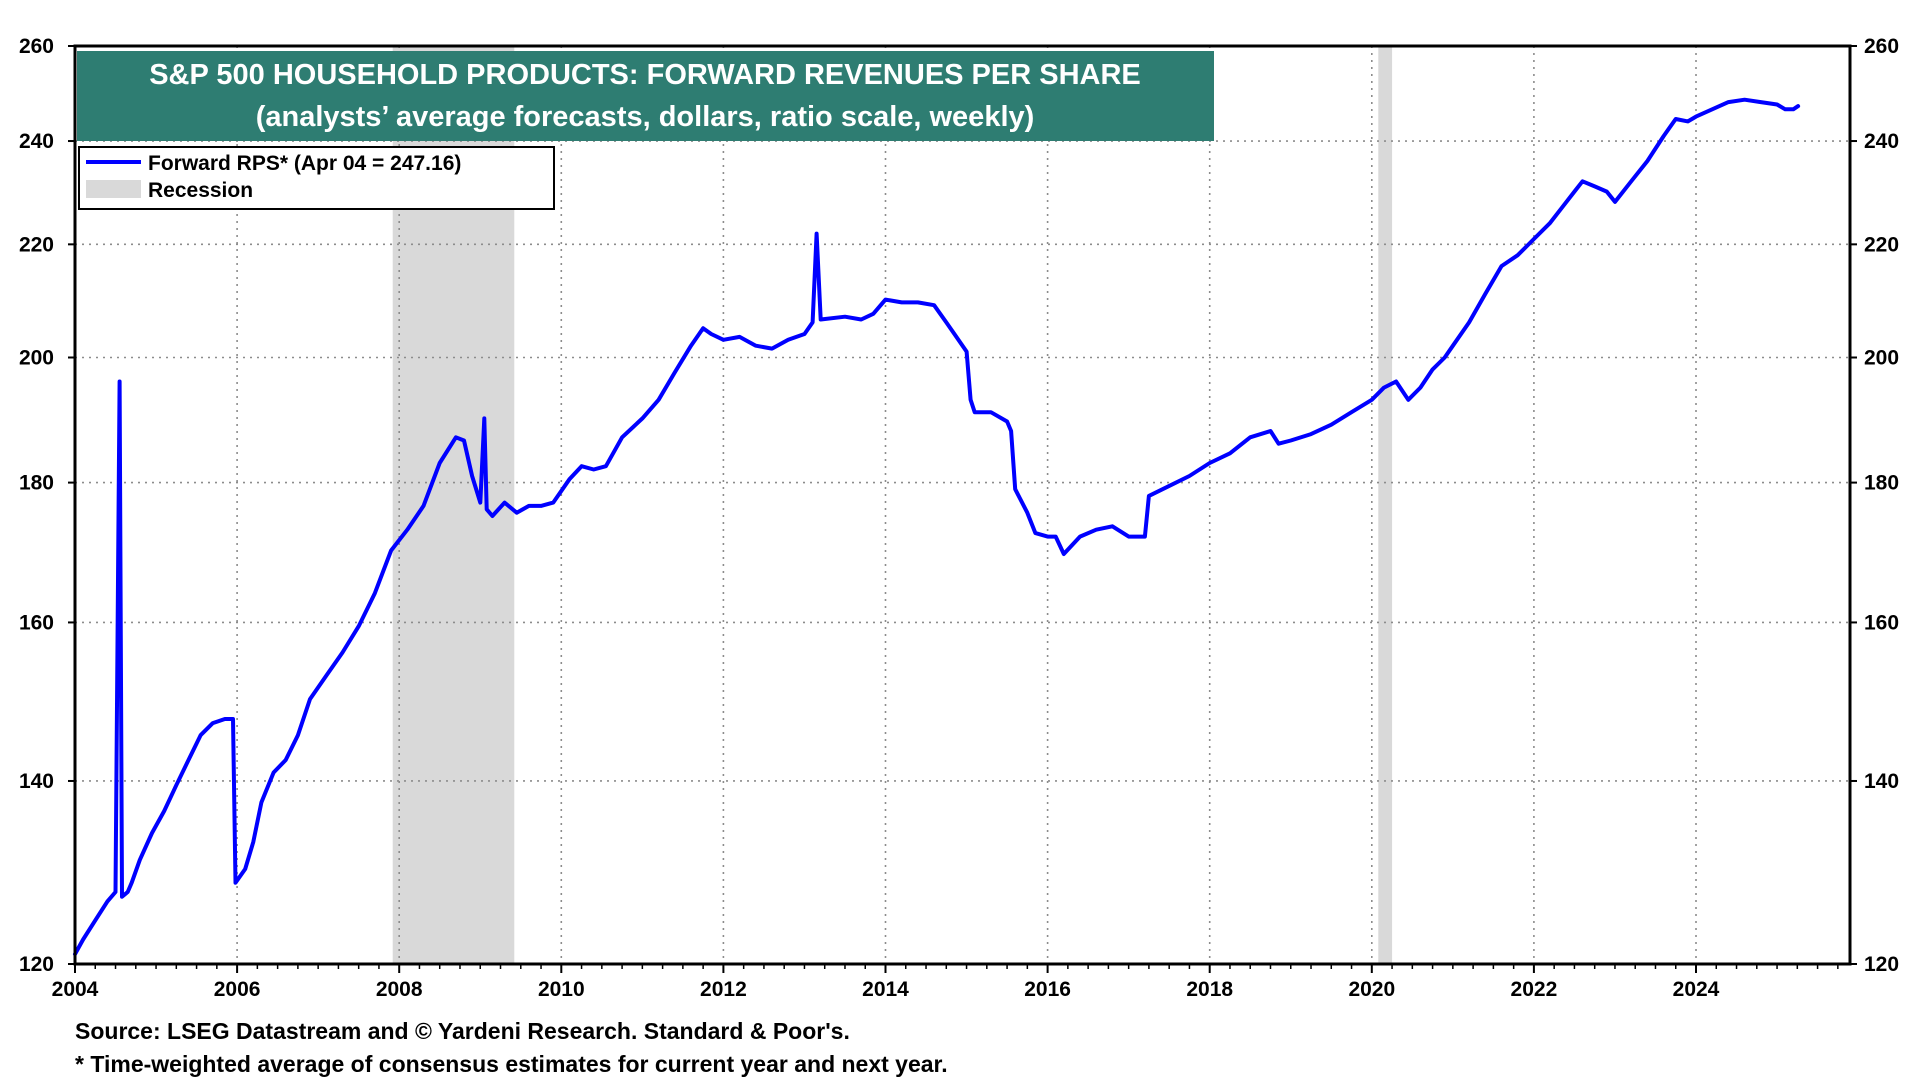 Image resolution: width=1920 pixels, height=1080 pixels. What do you see at coordinates (36, 358) in the screenshot?
I see `y-tick-label-left-200: 200` at bounding box center [36, 358].